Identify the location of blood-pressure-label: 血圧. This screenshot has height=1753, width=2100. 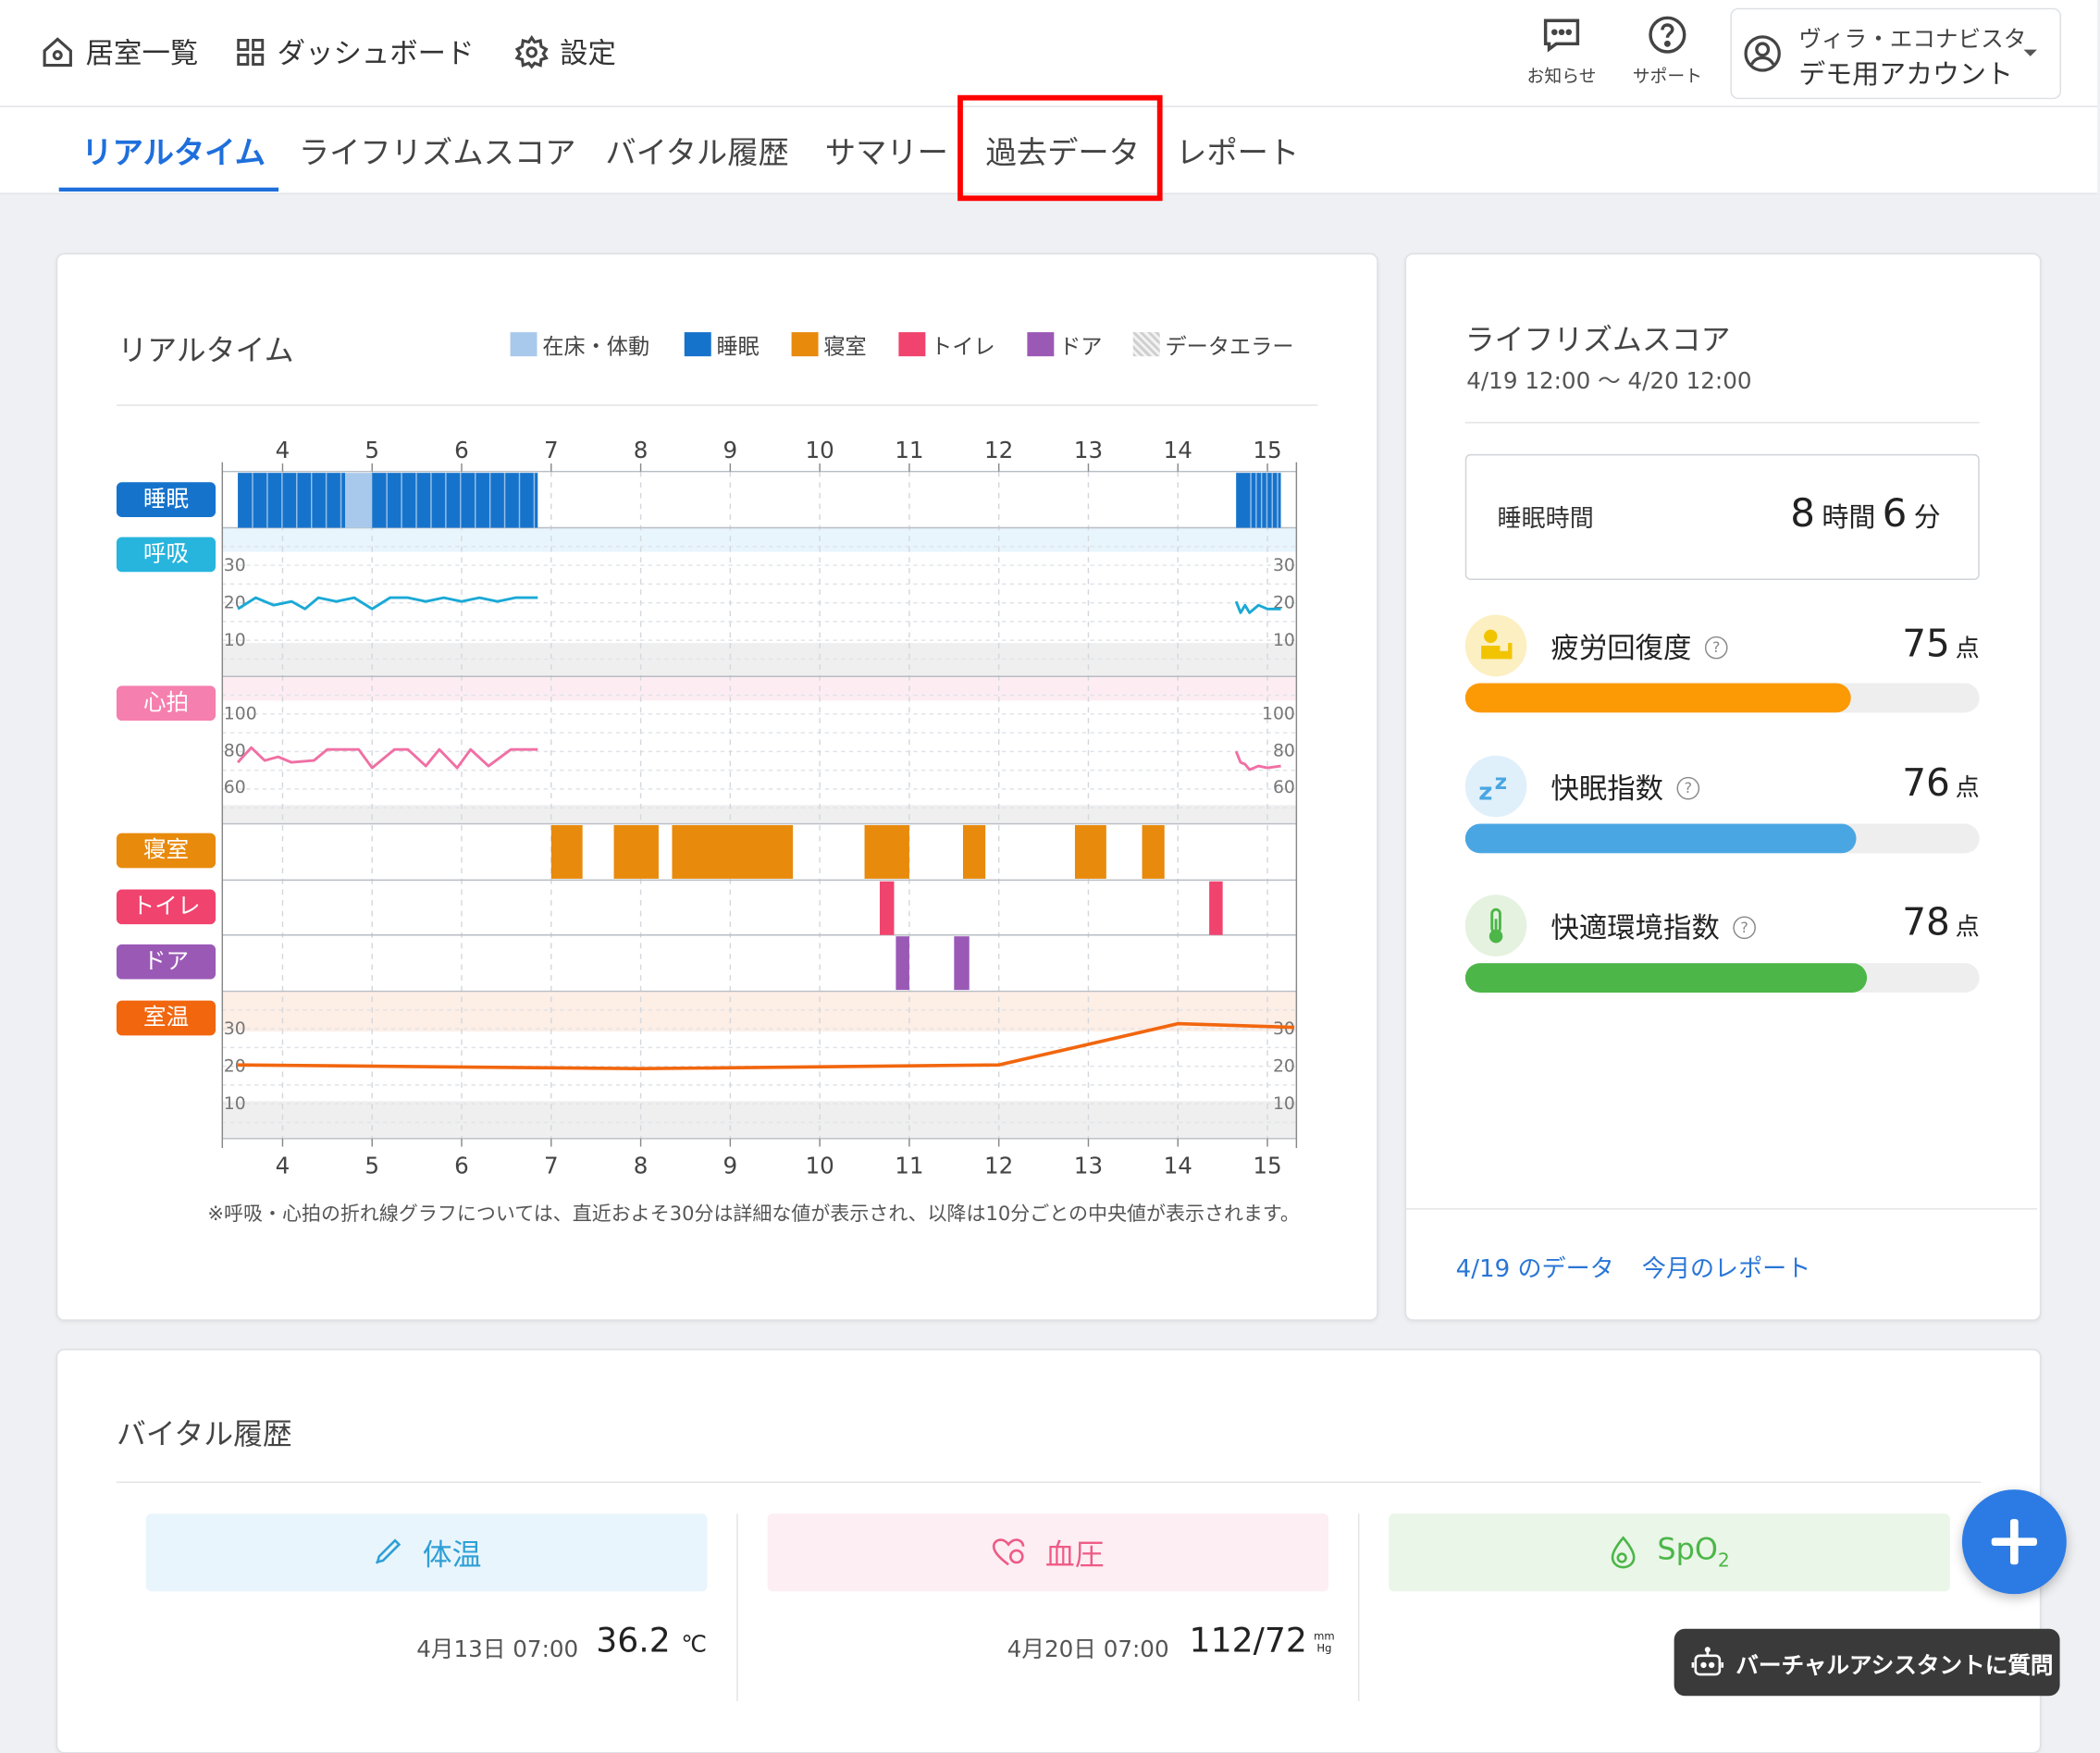
(1074, 1555).